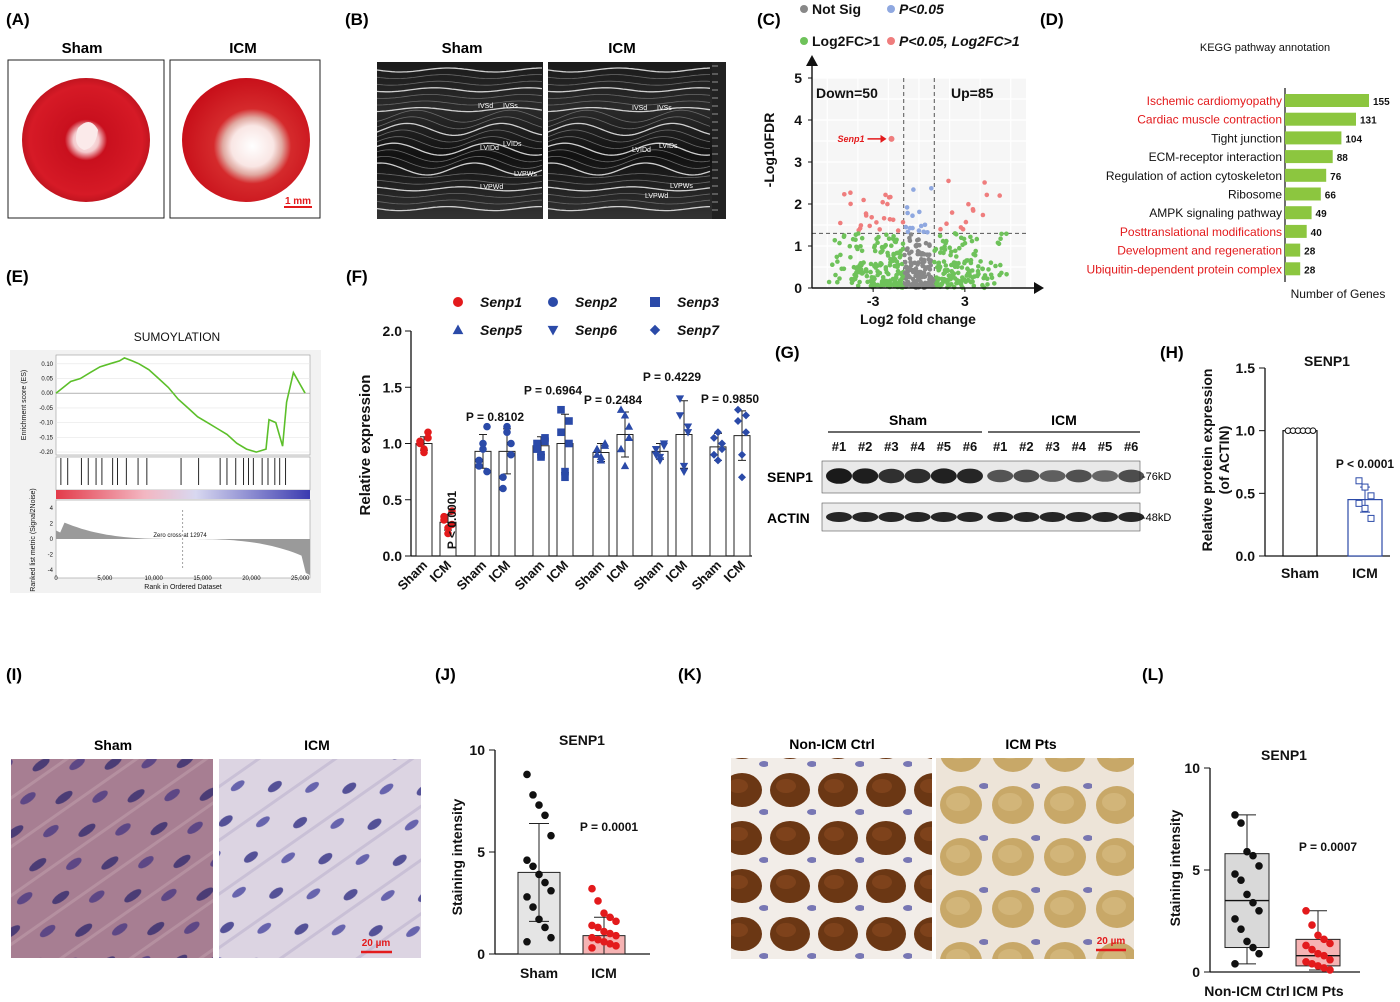  I want to click on volcano-senp1-label: Senp1, so click(850, 139).